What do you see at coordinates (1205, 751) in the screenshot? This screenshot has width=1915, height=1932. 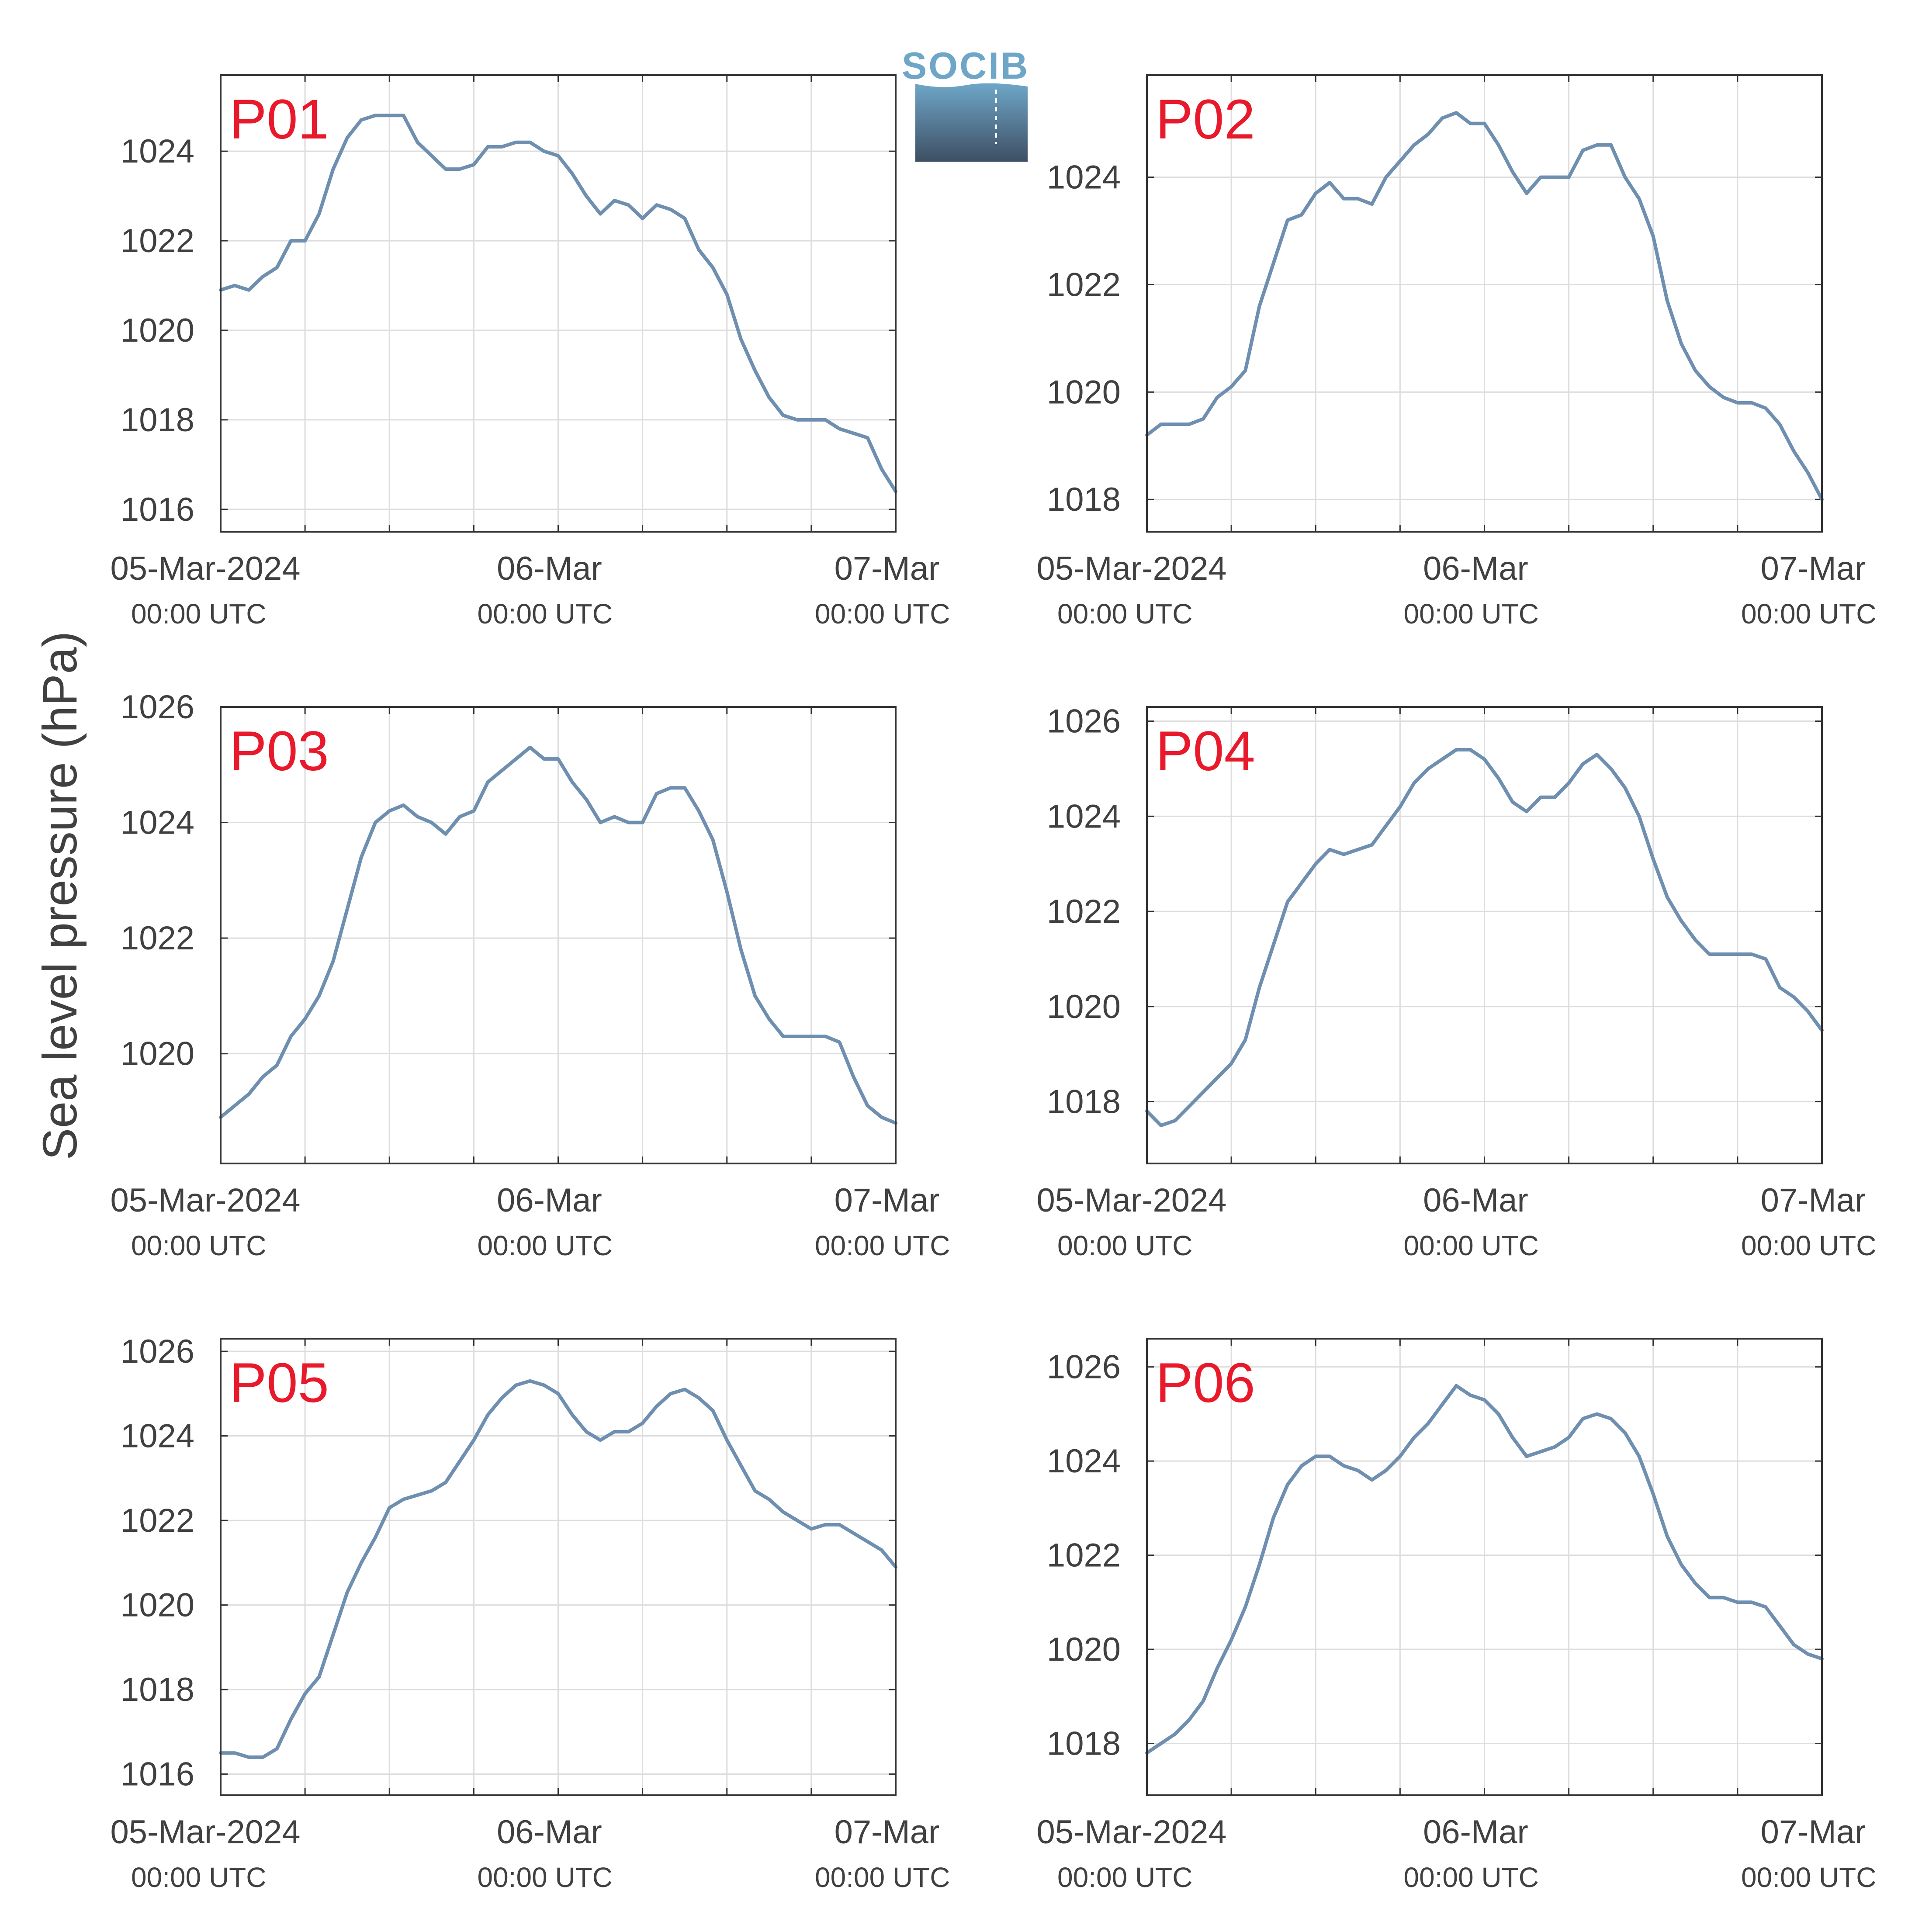 I see `panel-label: P04` at bounding box center [1205, 751].